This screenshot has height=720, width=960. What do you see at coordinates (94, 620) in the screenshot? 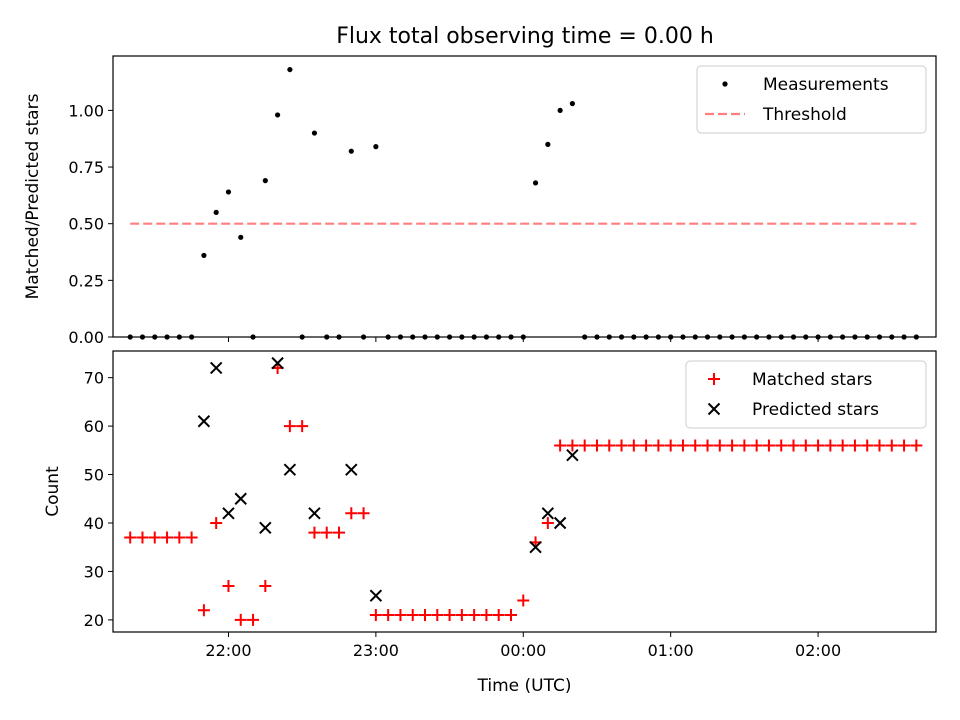
I see `y-tick-label: 20` at bounding box center [94, 620].